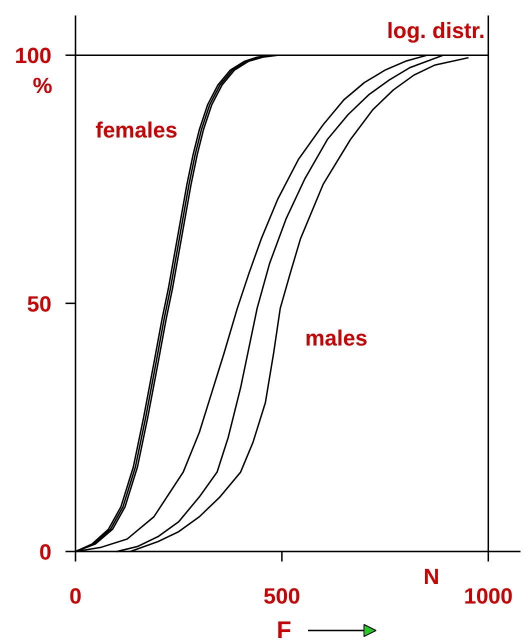  Describe the element at coordinates (488, 596) in the screenshot. I see `x-tick-label: 1000` at that location.